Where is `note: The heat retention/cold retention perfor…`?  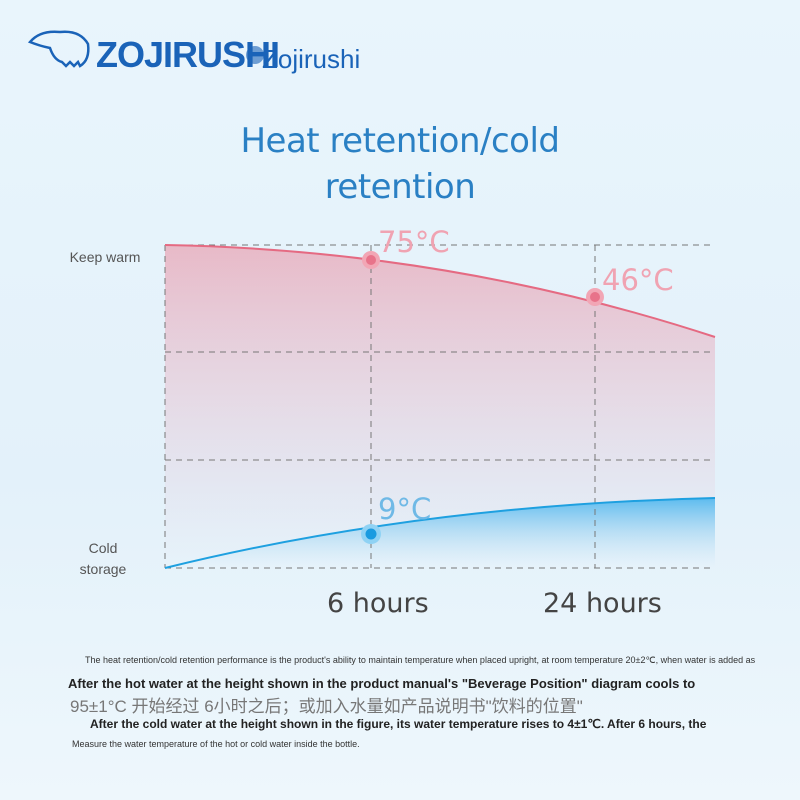
note: The heat retention/cold retention perfor… is located at coordinates (420, 660).